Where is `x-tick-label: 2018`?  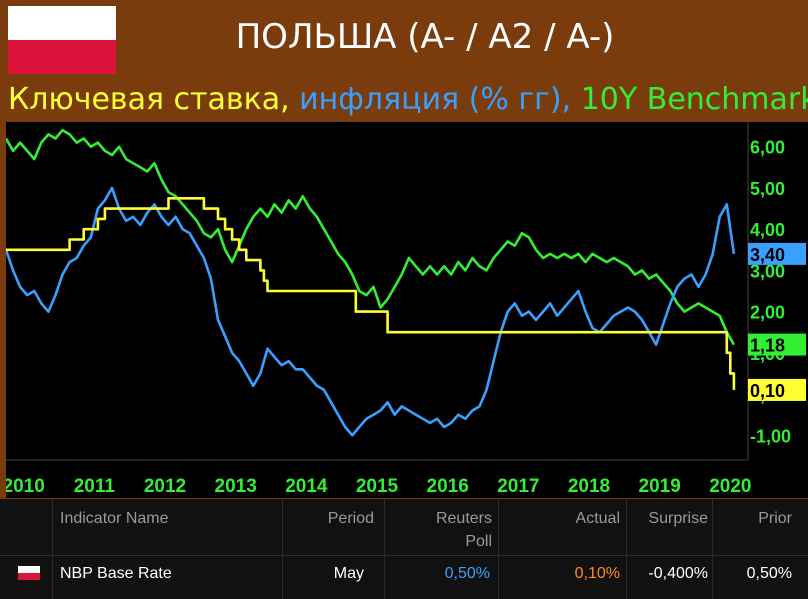 x-tick-label: 2018 is located at coordinates (589, 486).